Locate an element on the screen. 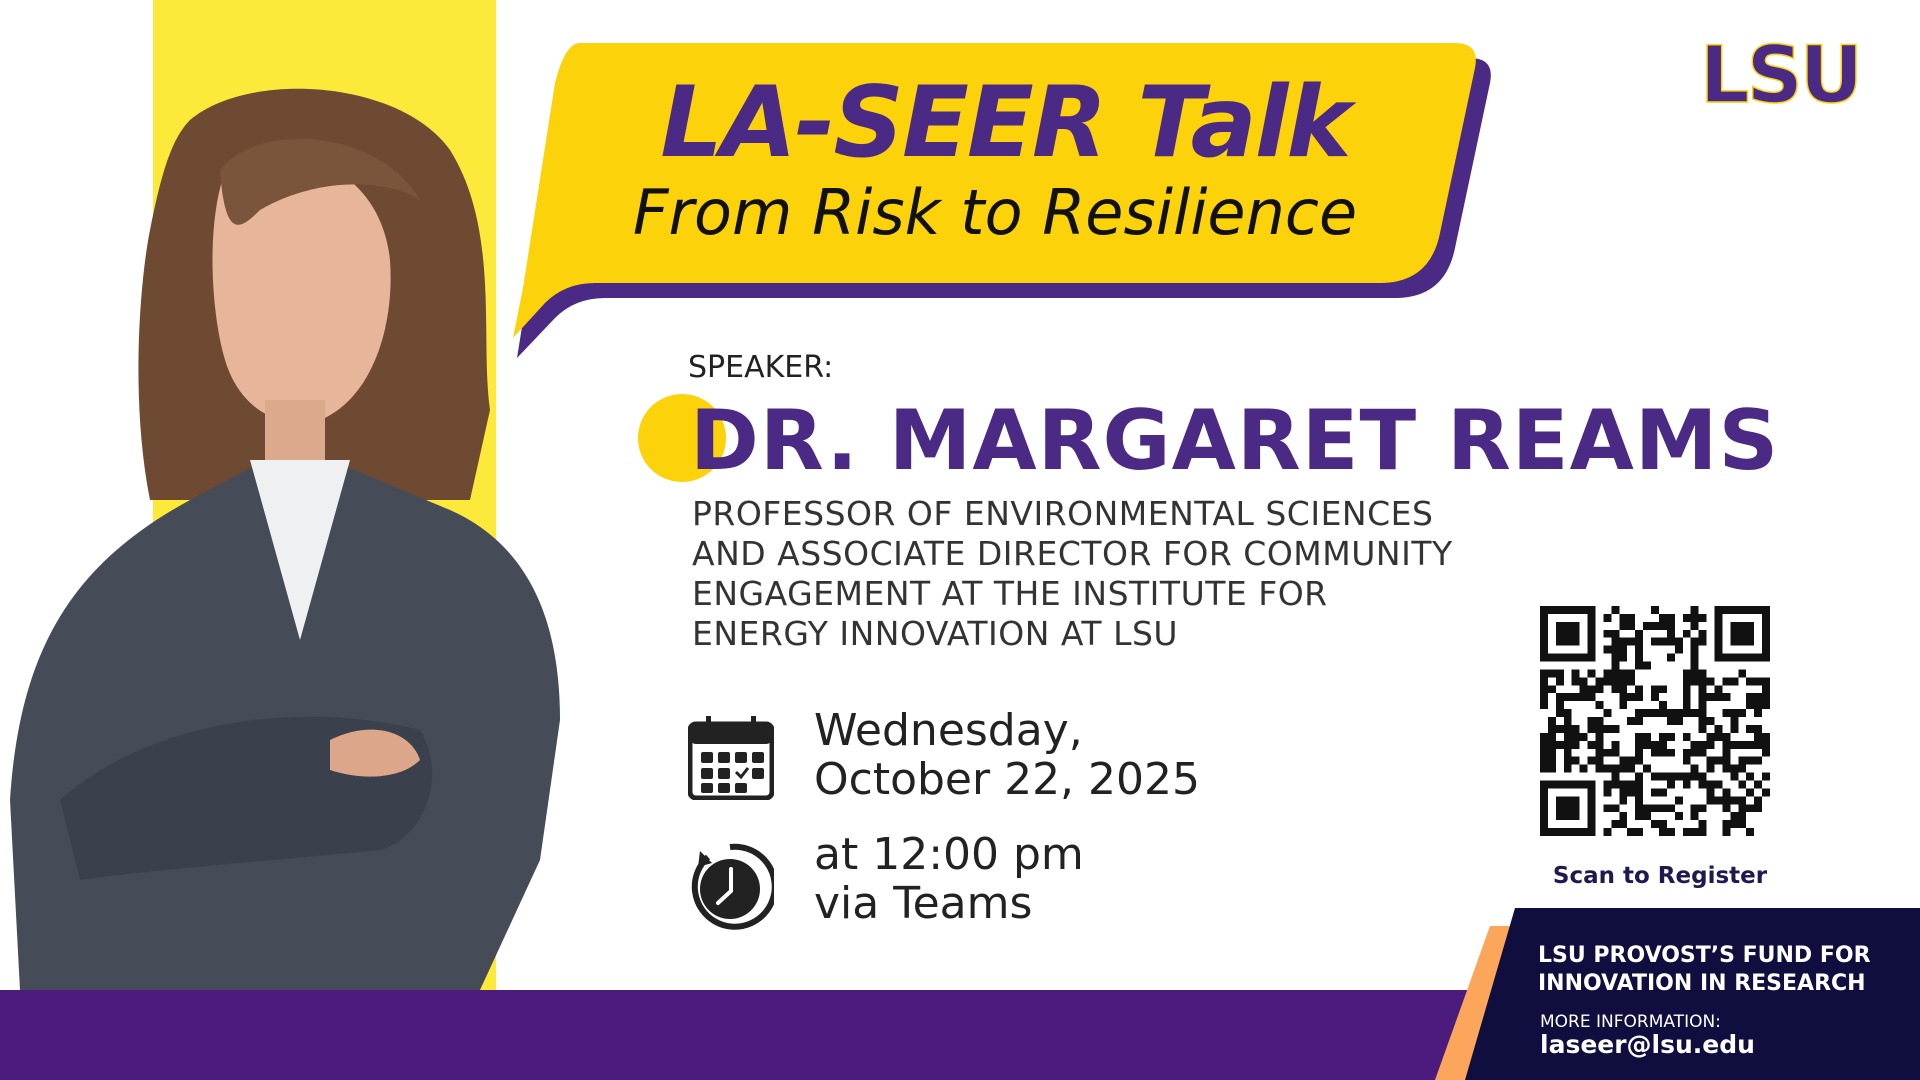  description-line: ENGAGEMENT AT THE INSTITUTE FOR is located at coordinates (1010, 593).